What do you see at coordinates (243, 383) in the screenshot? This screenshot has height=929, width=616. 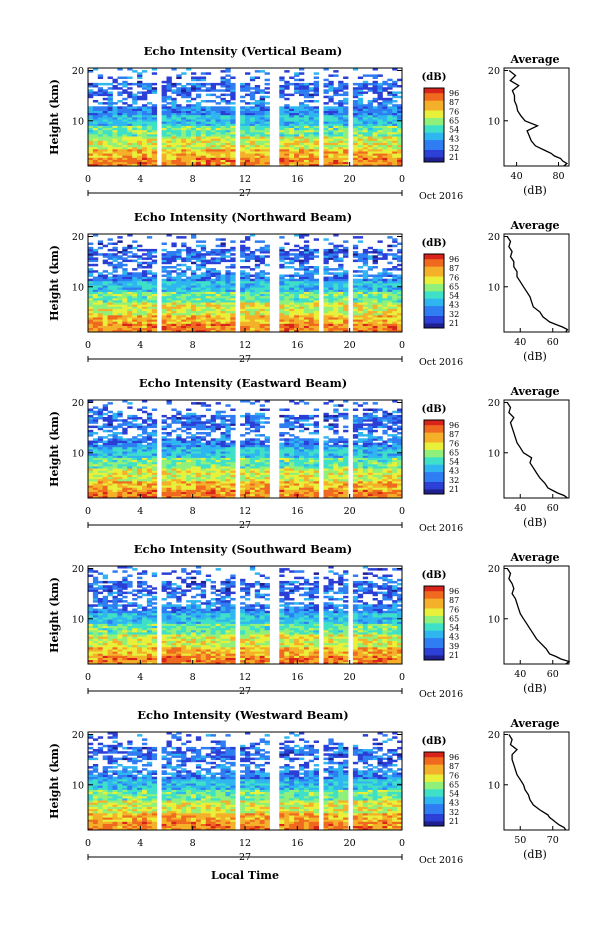 I see `chart-title: Echo Intensity (Eastward Beam)` at bounding box center [243, 383].